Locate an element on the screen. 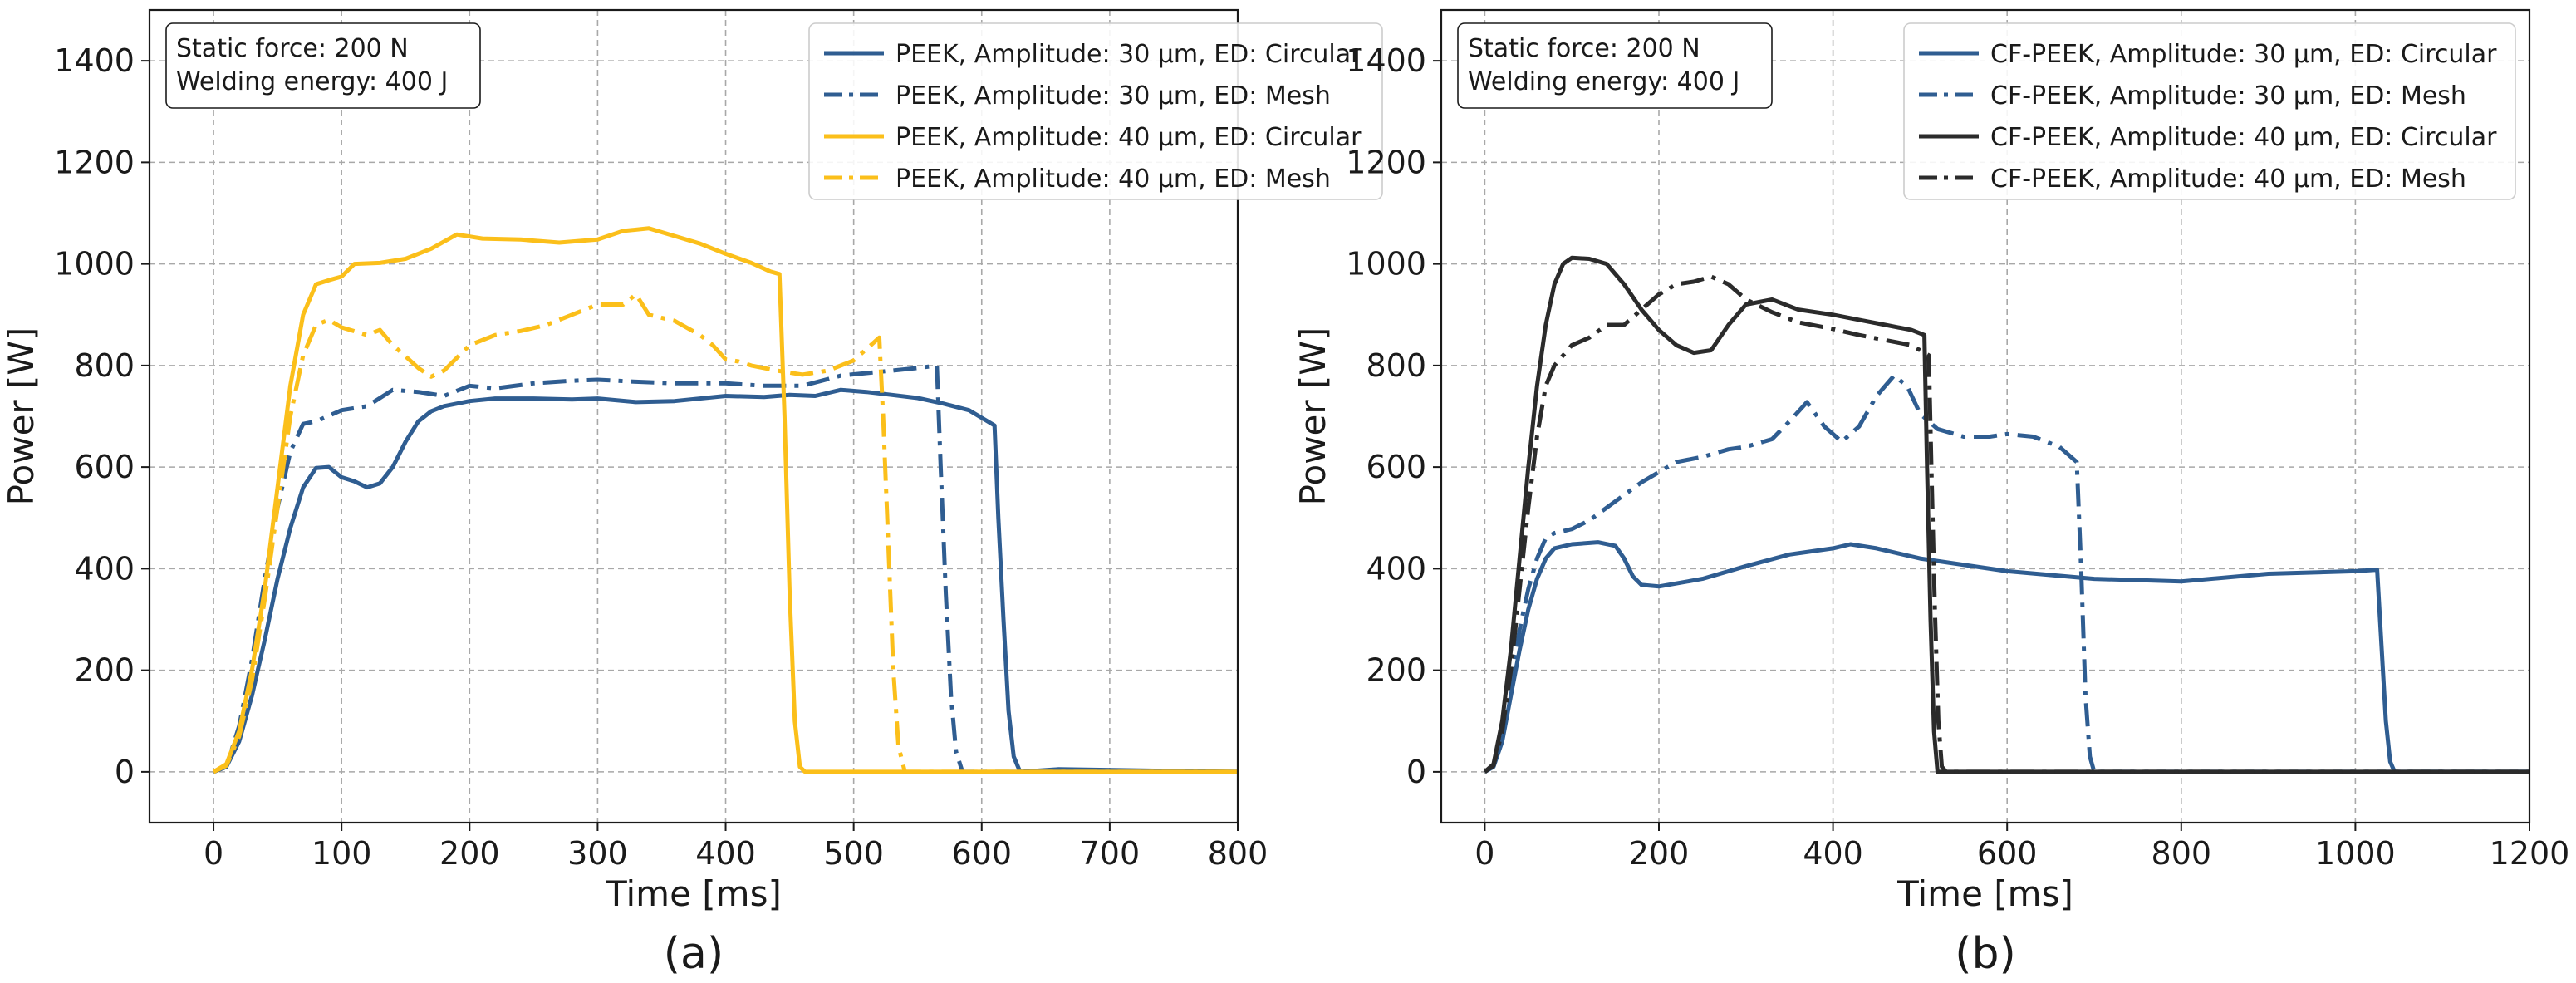 This screenshot has width=2576, height=983. legend-entry: CF-PEEK, Amplitude: 40 μm, ED: Circular is located at coordinates (2243, 137).